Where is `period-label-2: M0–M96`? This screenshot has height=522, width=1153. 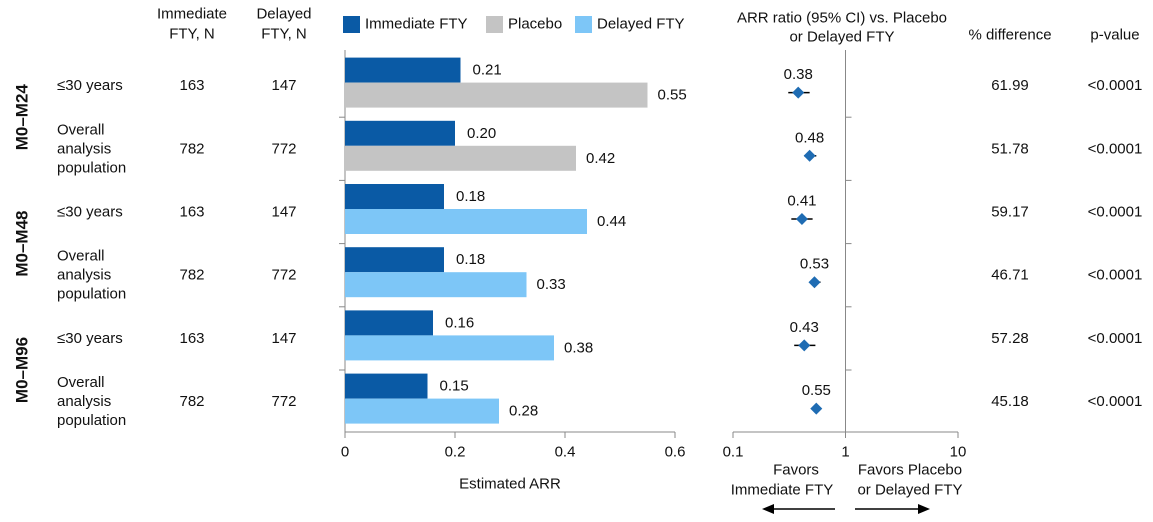
period-label-2: M0–M96 is located at coordinates (22, 370).